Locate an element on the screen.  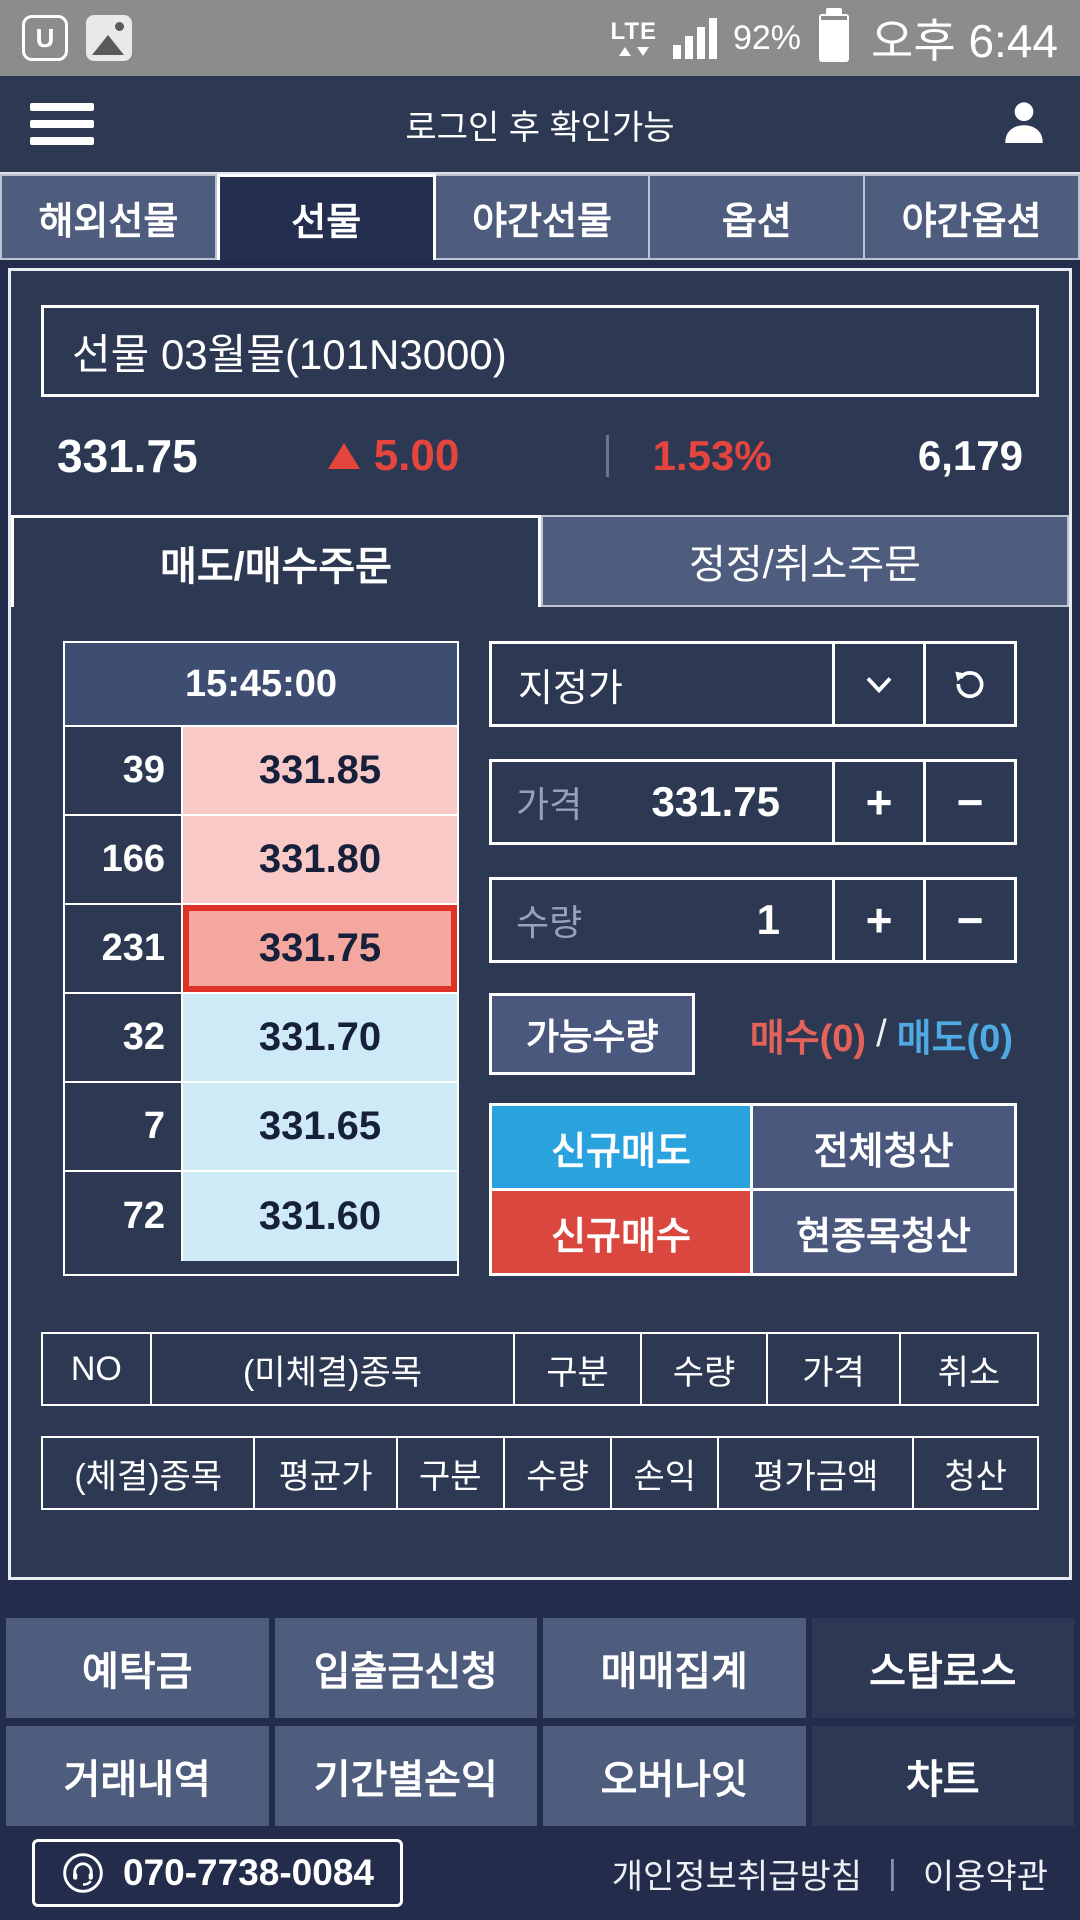
sell-count: 매도(0) is located at coordinates (954, 1038).